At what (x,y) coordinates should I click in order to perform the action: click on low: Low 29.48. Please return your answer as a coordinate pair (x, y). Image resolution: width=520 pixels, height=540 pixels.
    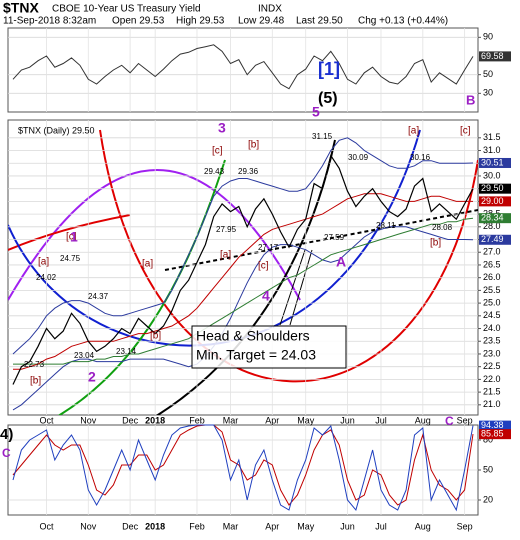
    Looking at the image, I should click on (261, 21).